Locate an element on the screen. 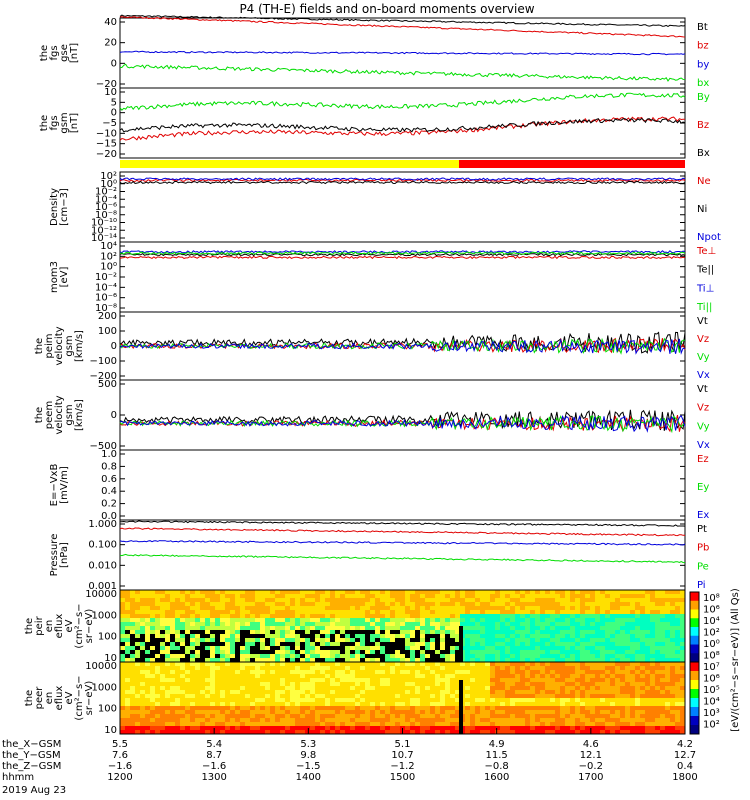  y-tick-label: 0.100 is located at coordinates (102, 545).